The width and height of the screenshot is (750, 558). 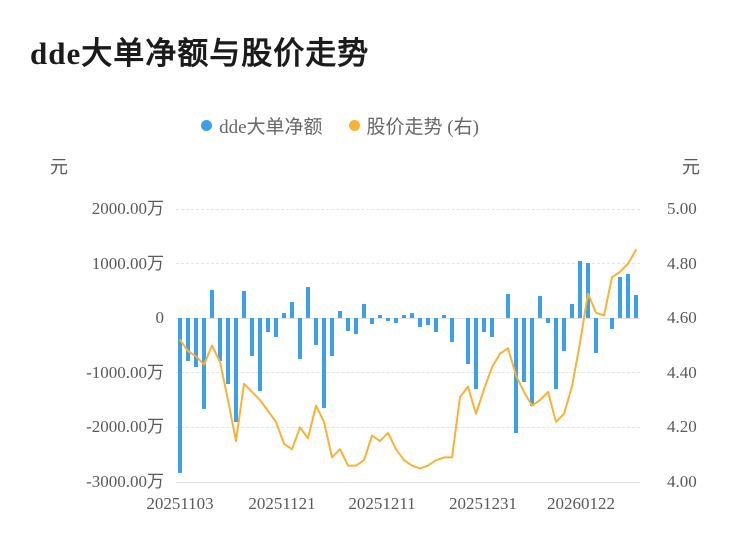 I want to click on x-axis-tick-label: 20260122, so click(x=581, y=503).